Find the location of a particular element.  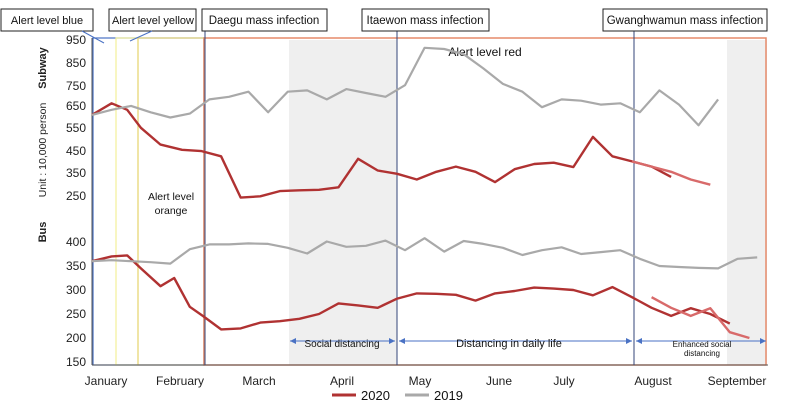

y-tick-850-1: 850 is located at coordinates (76, 63).